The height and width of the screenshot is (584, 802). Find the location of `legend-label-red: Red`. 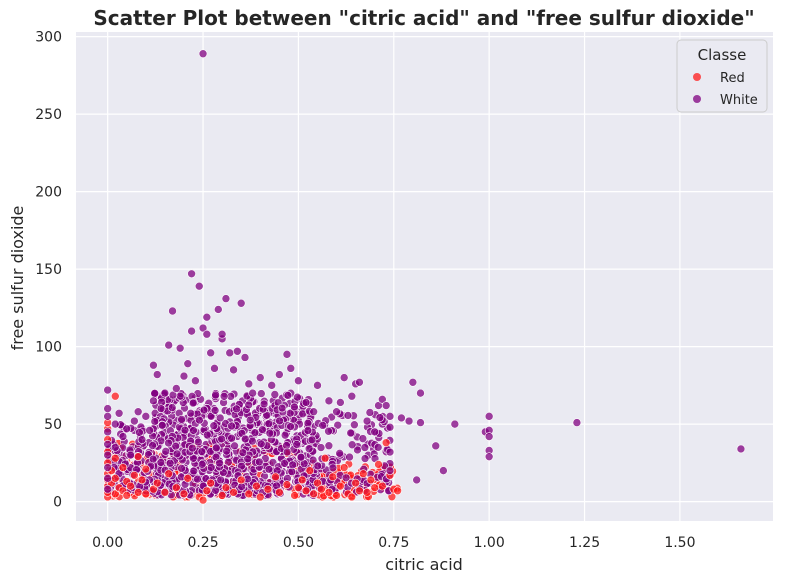

legend-label-red: Red is located at coordinates (732, 78).